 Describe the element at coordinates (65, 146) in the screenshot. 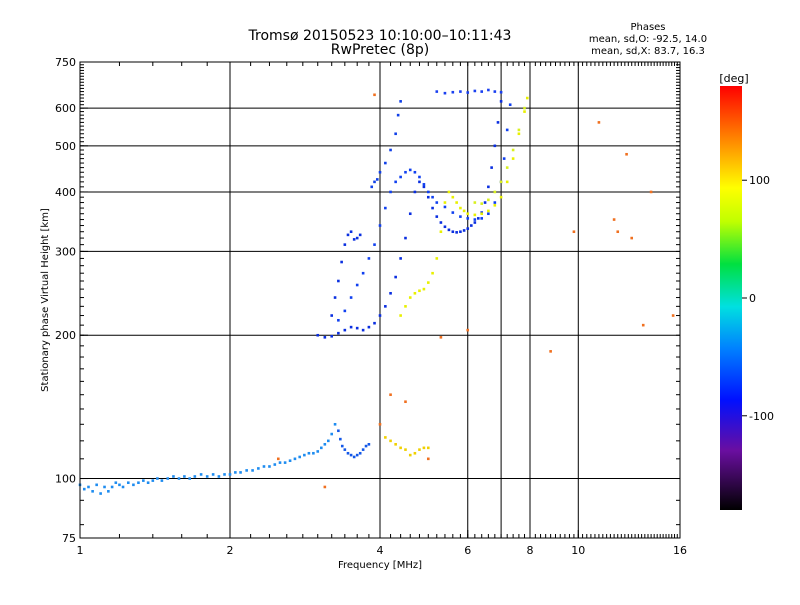

I see `y-tick-label: 500` at that location.